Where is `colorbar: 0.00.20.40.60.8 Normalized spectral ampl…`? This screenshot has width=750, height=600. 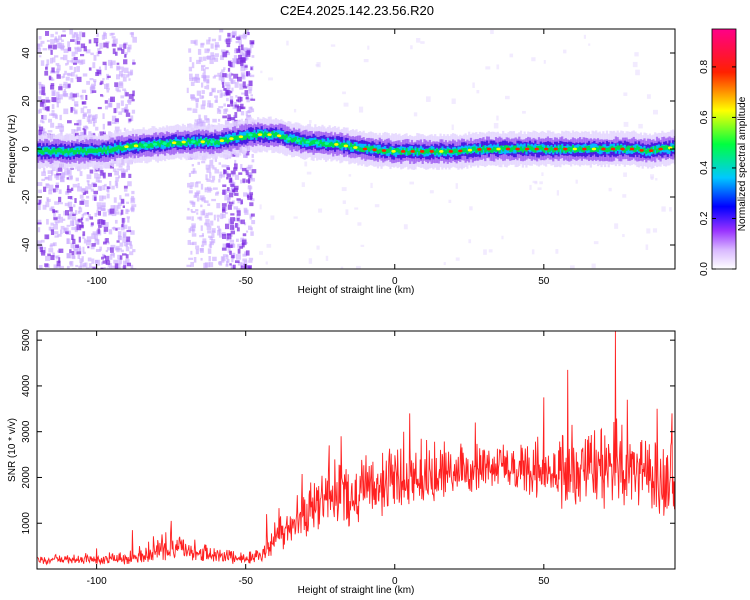
colorbar: 0.00.20.40.60.8 Normalized spectral ampl… is located at coordinates (723, 152).